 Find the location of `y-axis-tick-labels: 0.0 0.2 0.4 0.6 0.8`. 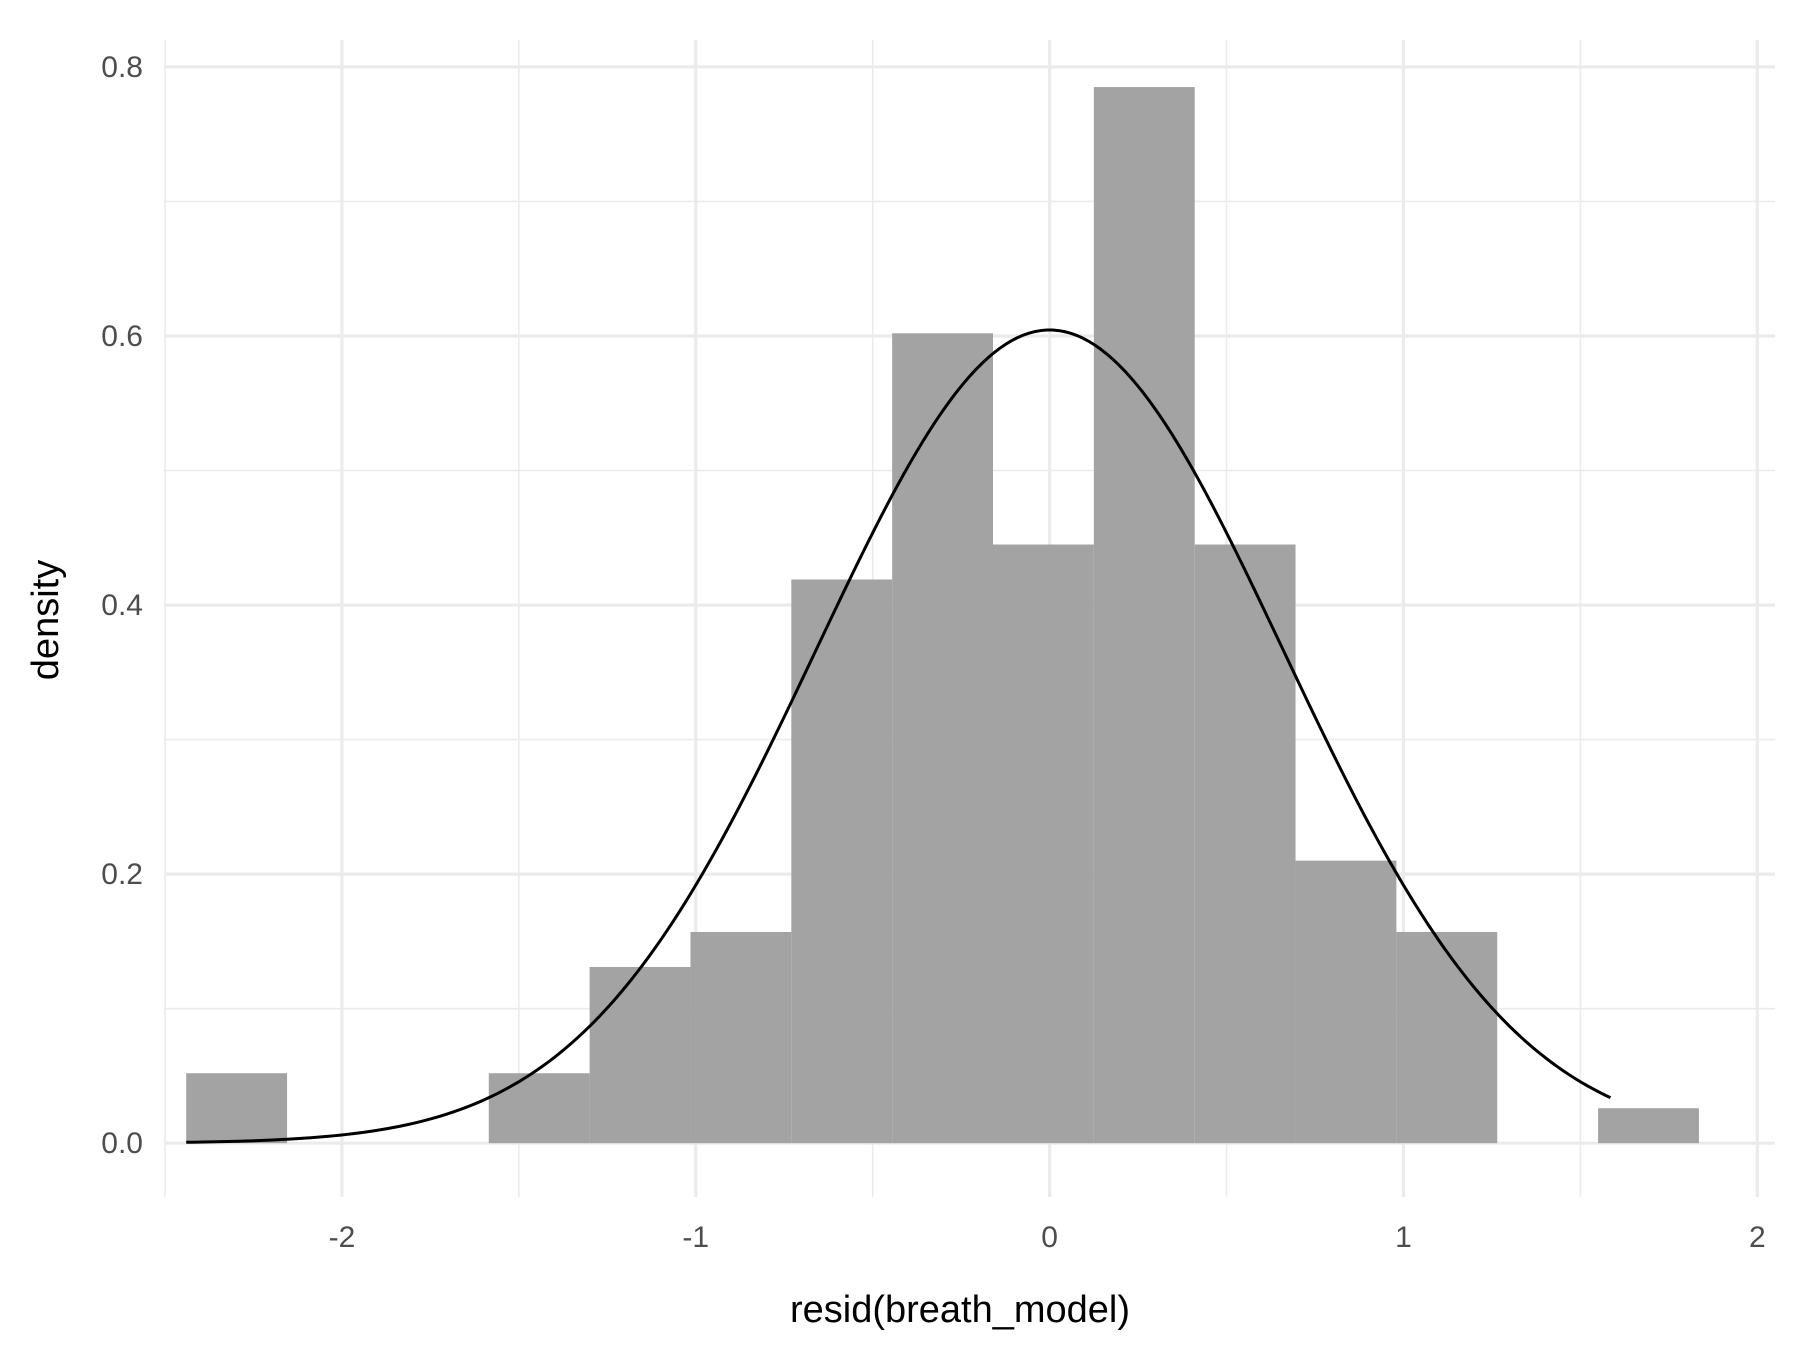

y-axis-tick-labels: 0.0 0.2 0.4 0.6 0.8 is located at coordinates (122, 605).